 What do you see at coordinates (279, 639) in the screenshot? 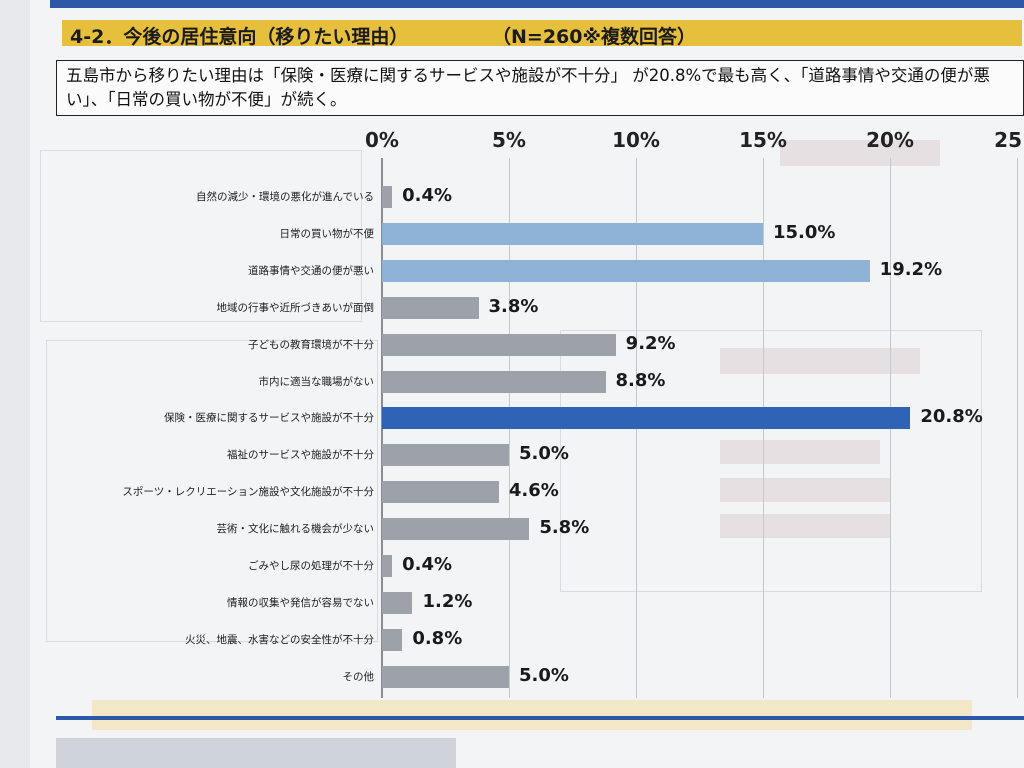
I see `category-label: 火災、地震、水害などの安全性が不十分` at bounding box center [279, 639].